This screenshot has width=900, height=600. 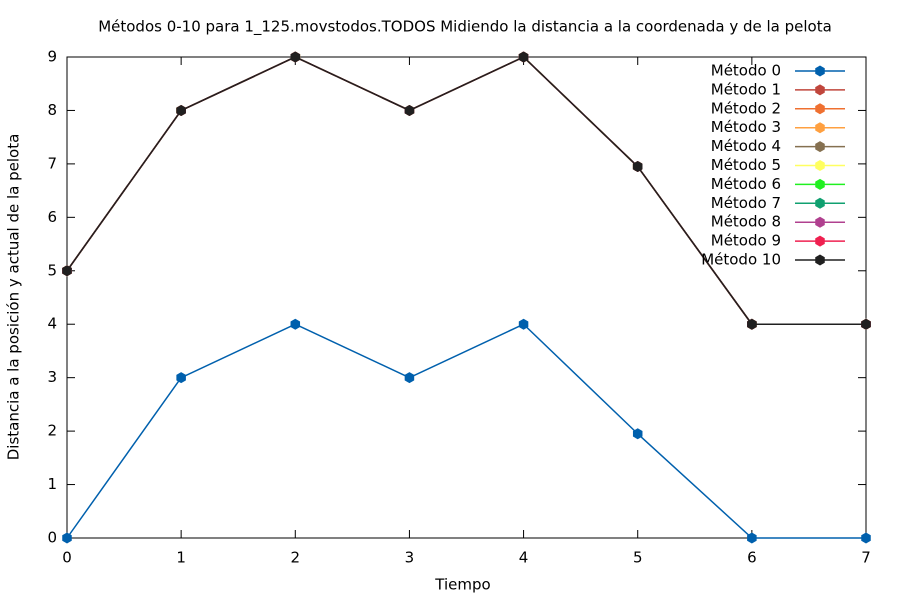 What do you see at coordinates (866, 558) in the screenshot?
I see `x-tick-label: 7` at bounding box center [866, 558].